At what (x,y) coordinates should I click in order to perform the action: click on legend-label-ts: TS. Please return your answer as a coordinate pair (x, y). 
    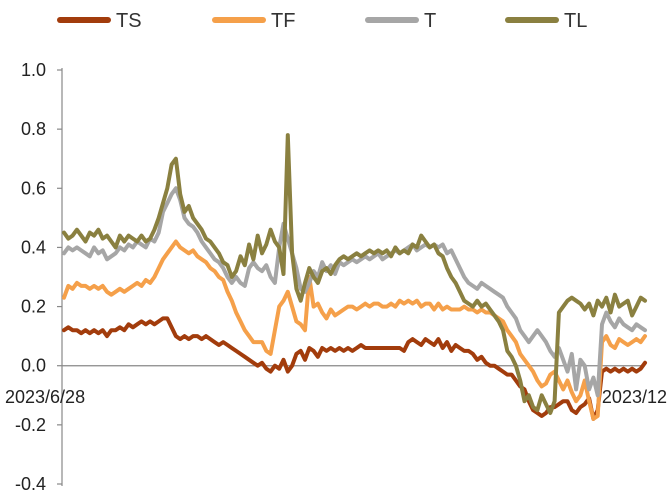
    Looking at the image, I should click on (129, 21).